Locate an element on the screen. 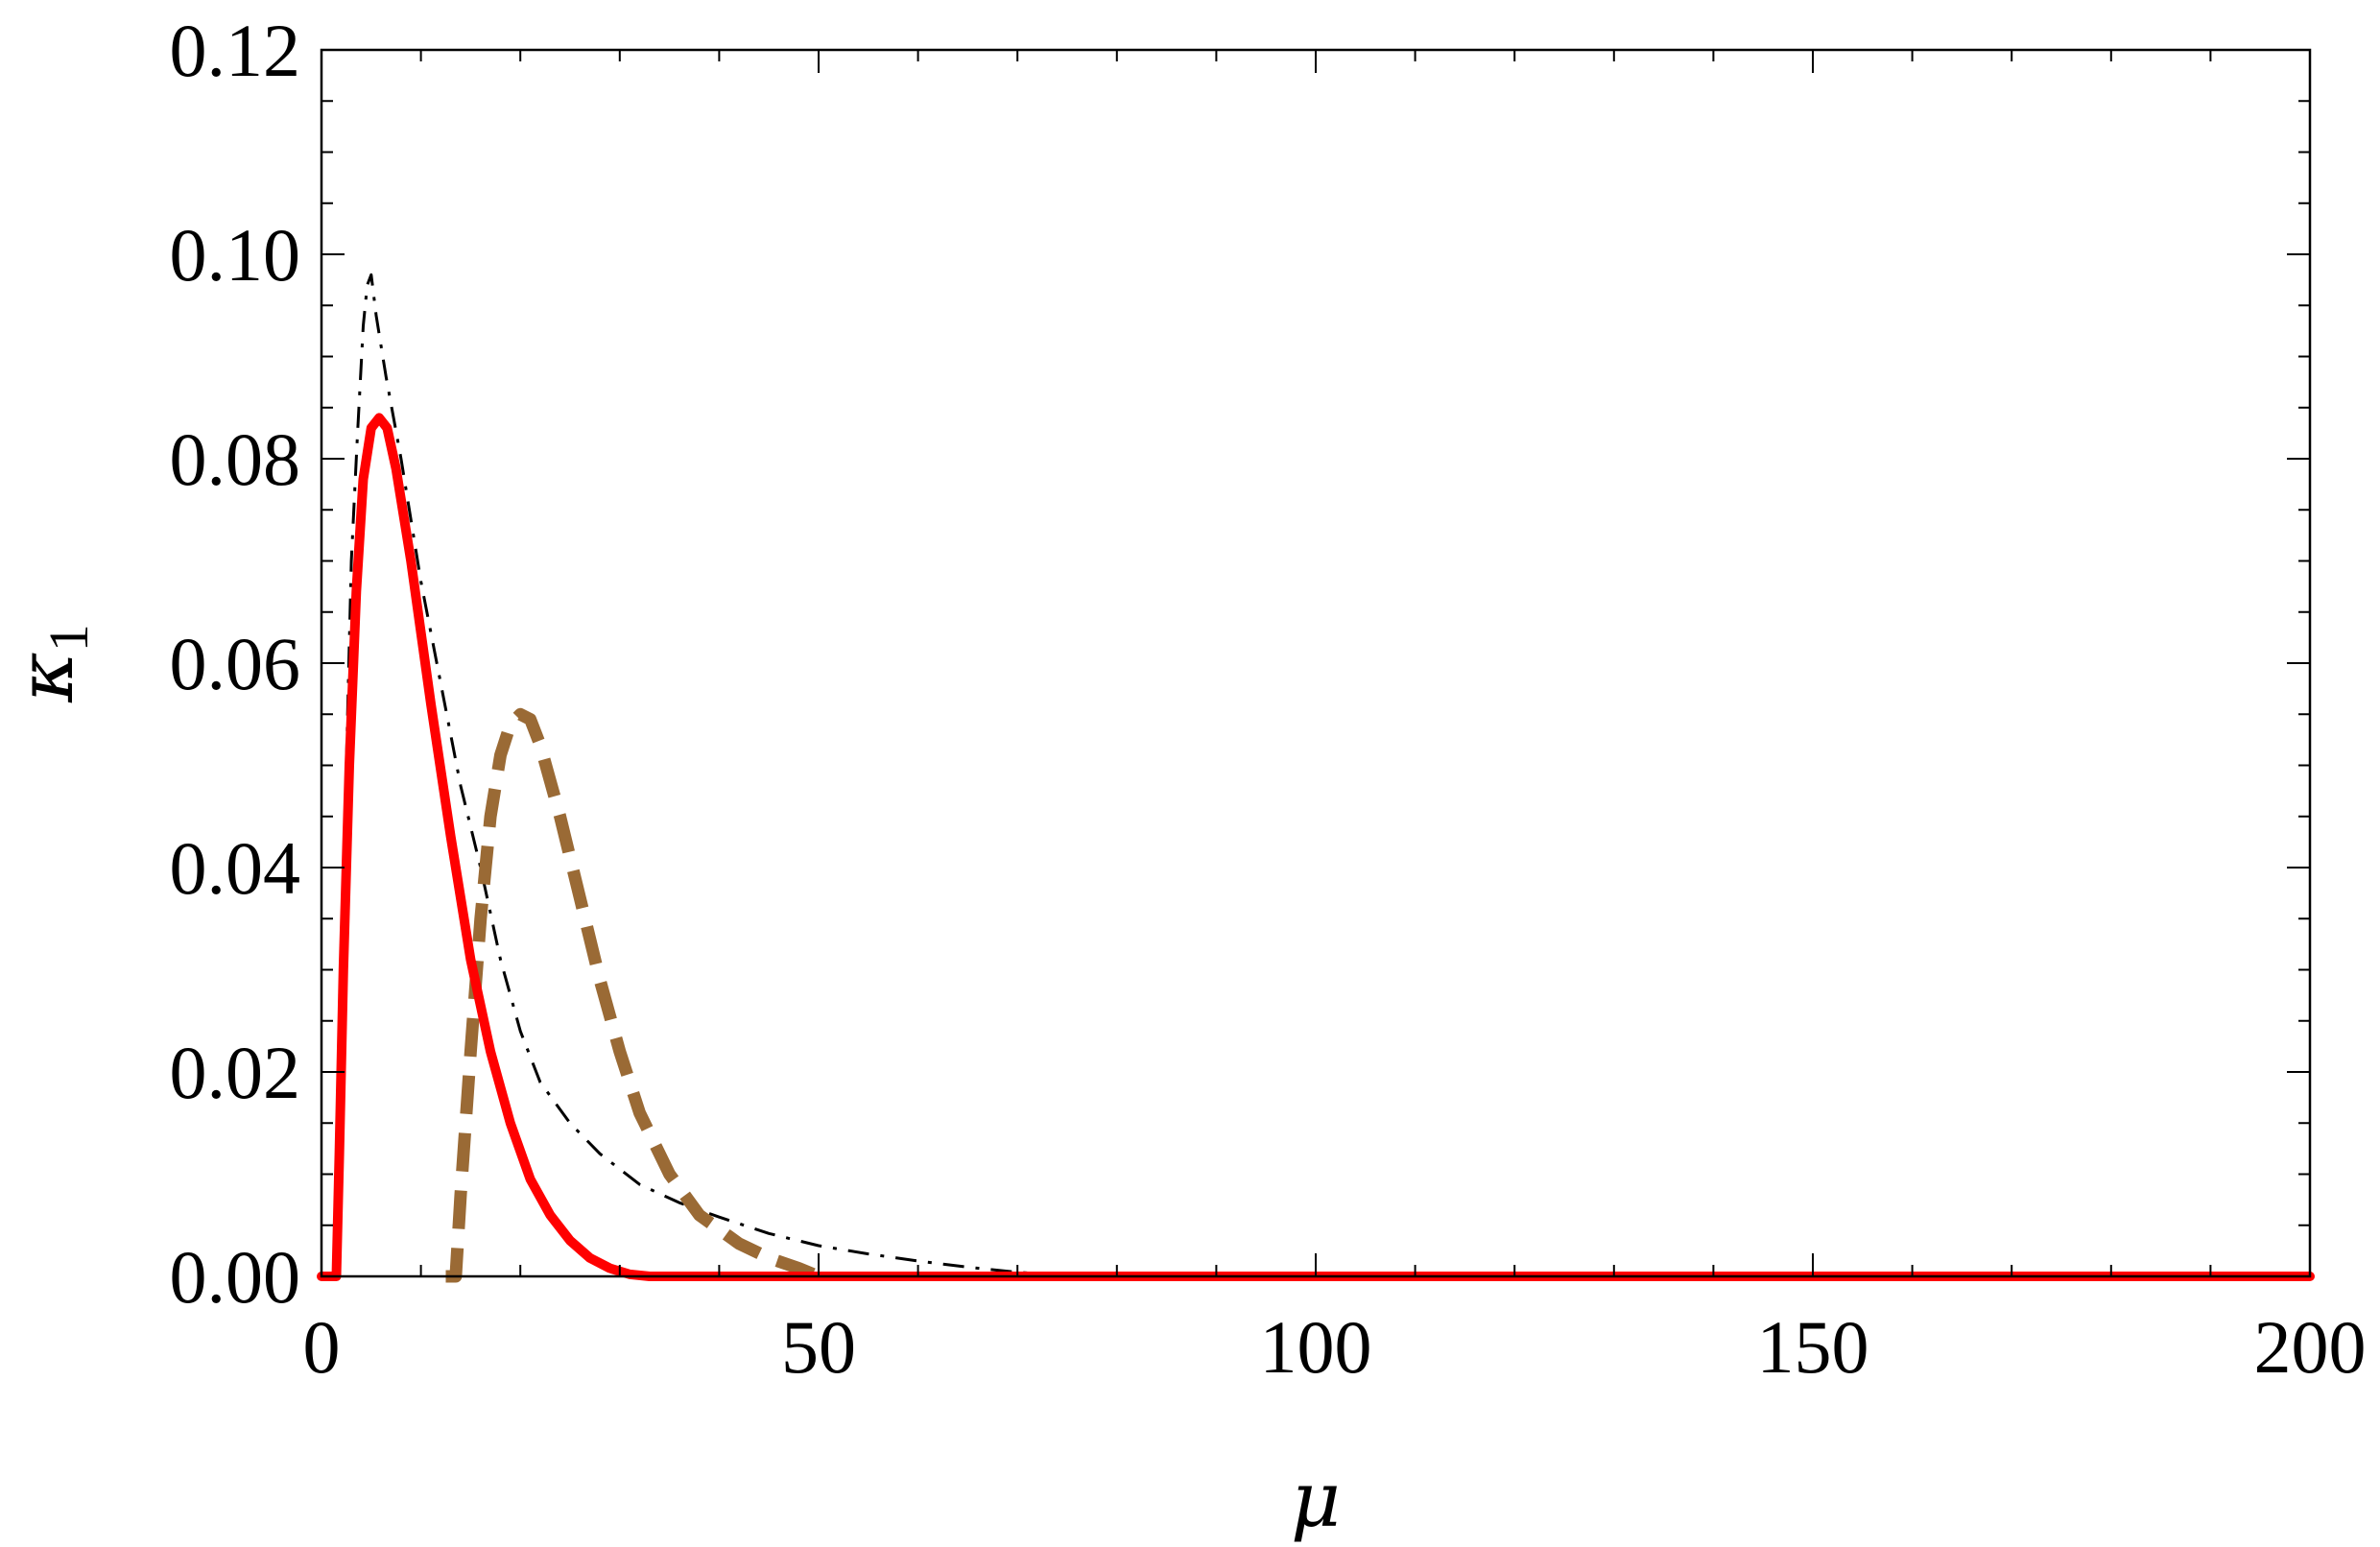 Image resolution: width=2380 pixels, height=1547 pixels. y-tick-label: 0.04 is located at coordinates (236, 868).